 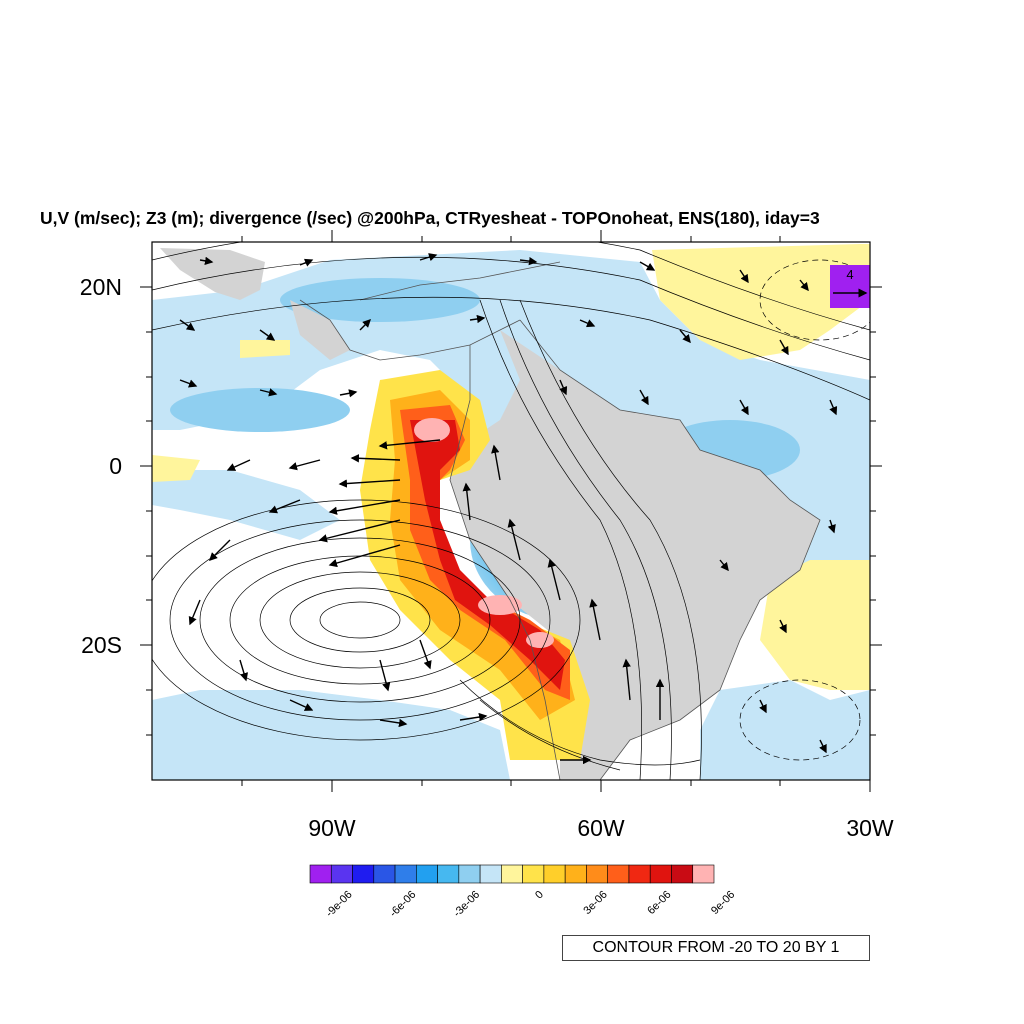 What do you see at coordinates (659, 903) in the screenshot?
I see `colorbar-label: 6e-06` at bounding box center [659, 903].